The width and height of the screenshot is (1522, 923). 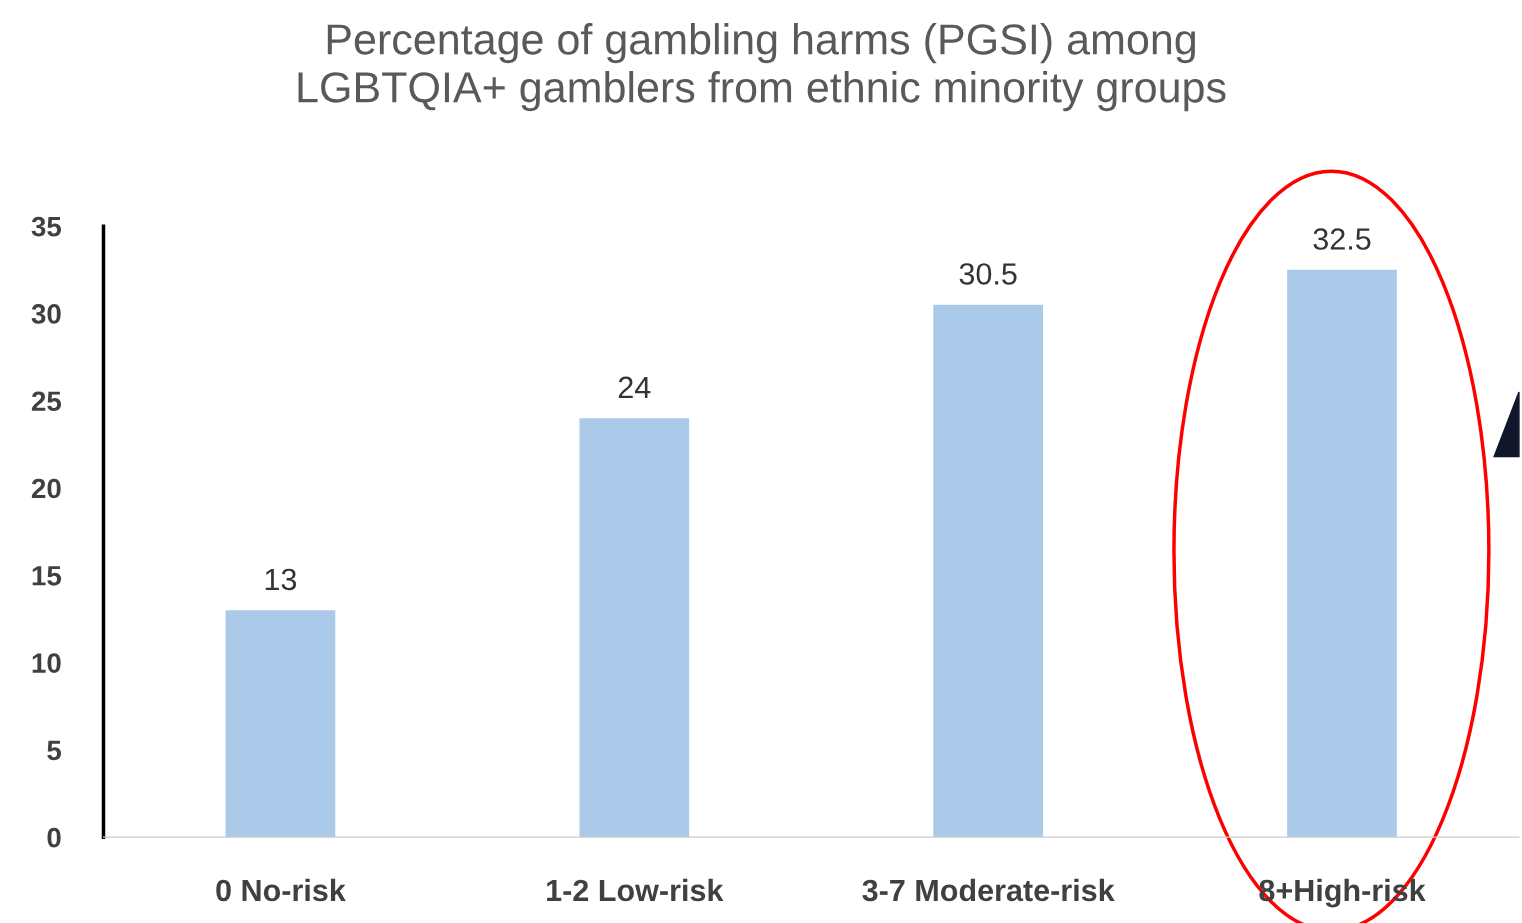 I want to click on x-tick-label: 3-7 Moderate-risk, so click(x=988, y=890).